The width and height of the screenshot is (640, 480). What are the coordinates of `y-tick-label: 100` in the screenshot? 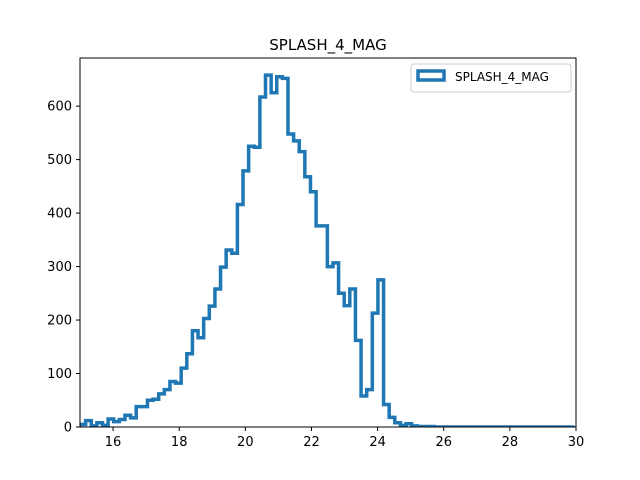 It's located at (59, 374).